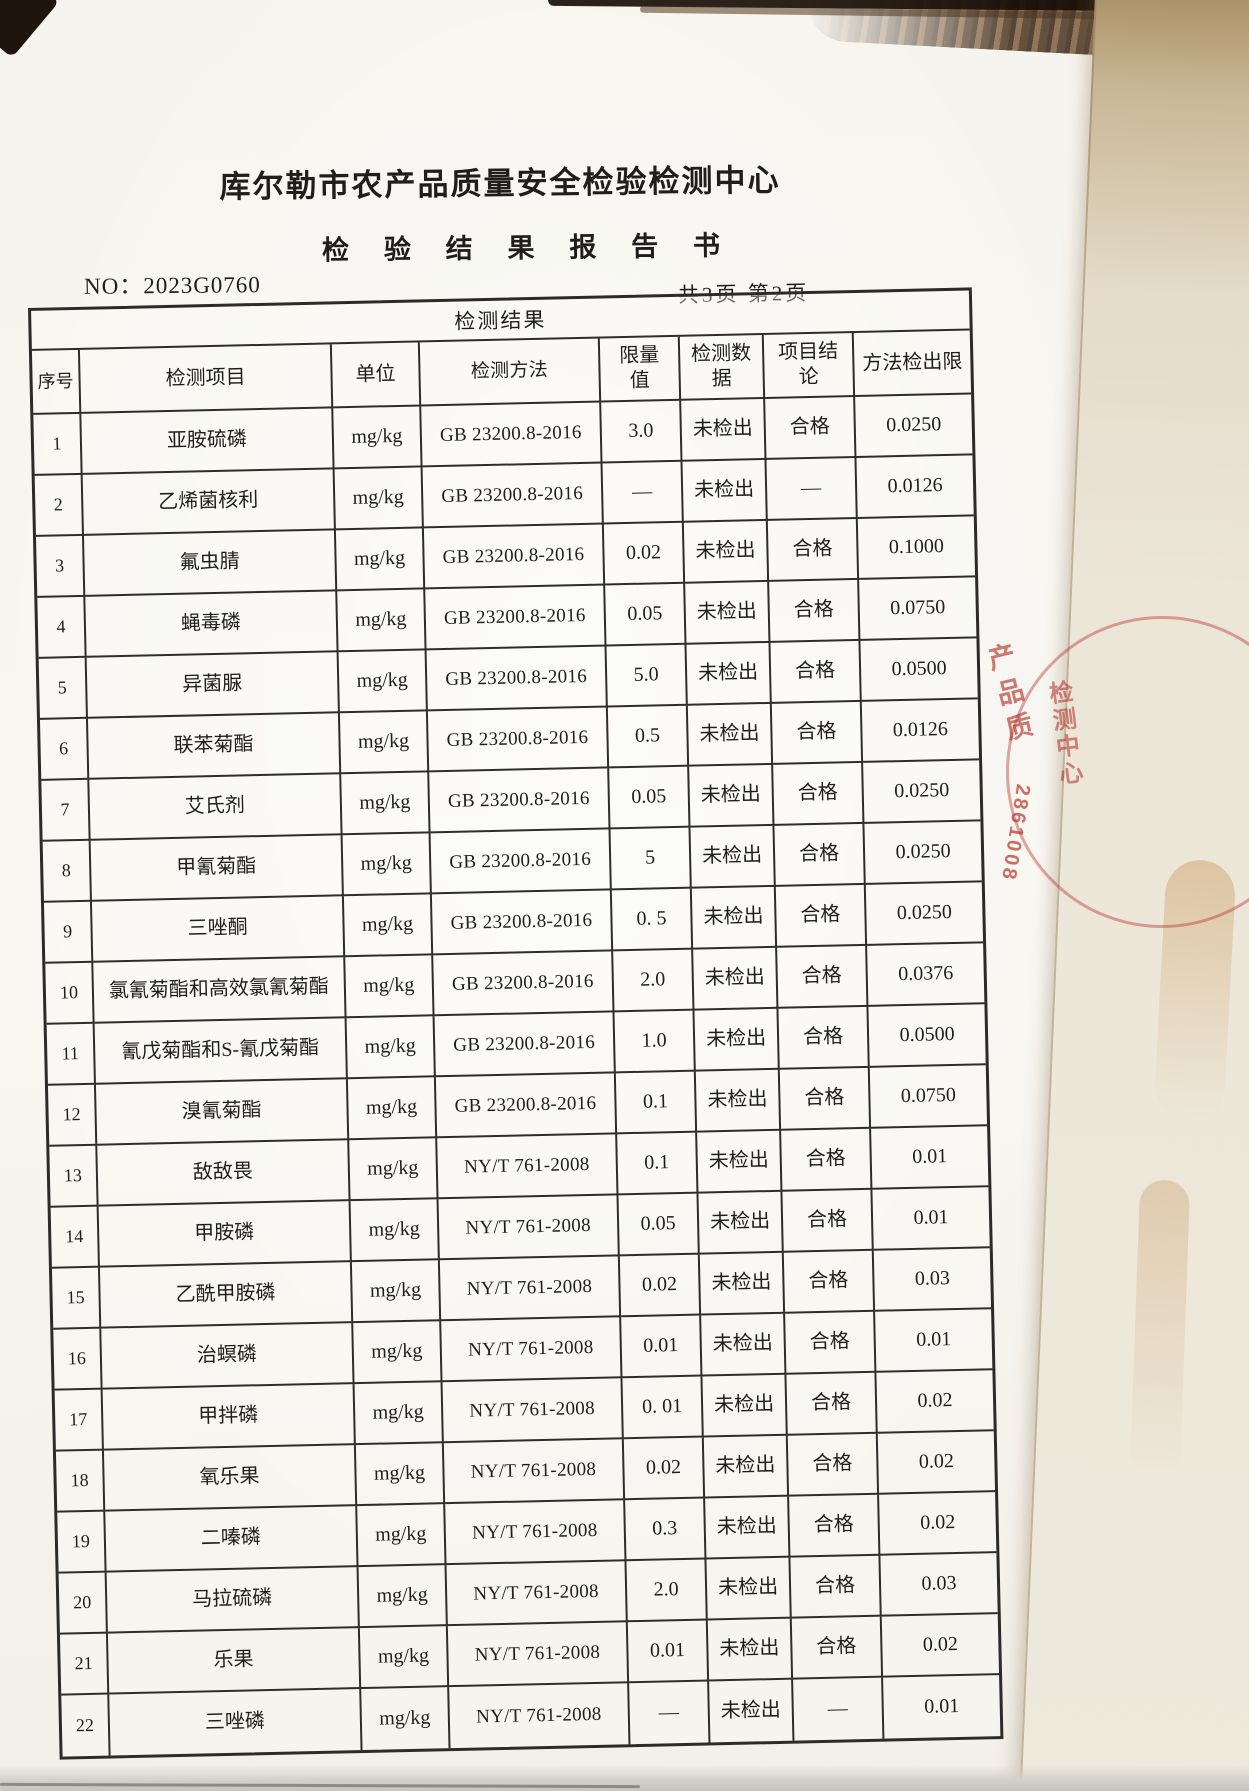 The width and height of the screenshot is (1249, 1791). I want to click on row-number: 7, so click(66, 810).